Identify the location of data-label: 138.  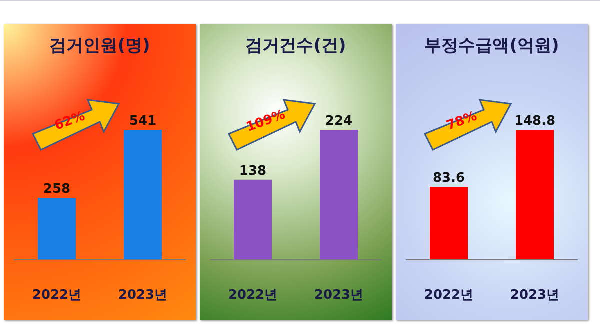
(253, 171).